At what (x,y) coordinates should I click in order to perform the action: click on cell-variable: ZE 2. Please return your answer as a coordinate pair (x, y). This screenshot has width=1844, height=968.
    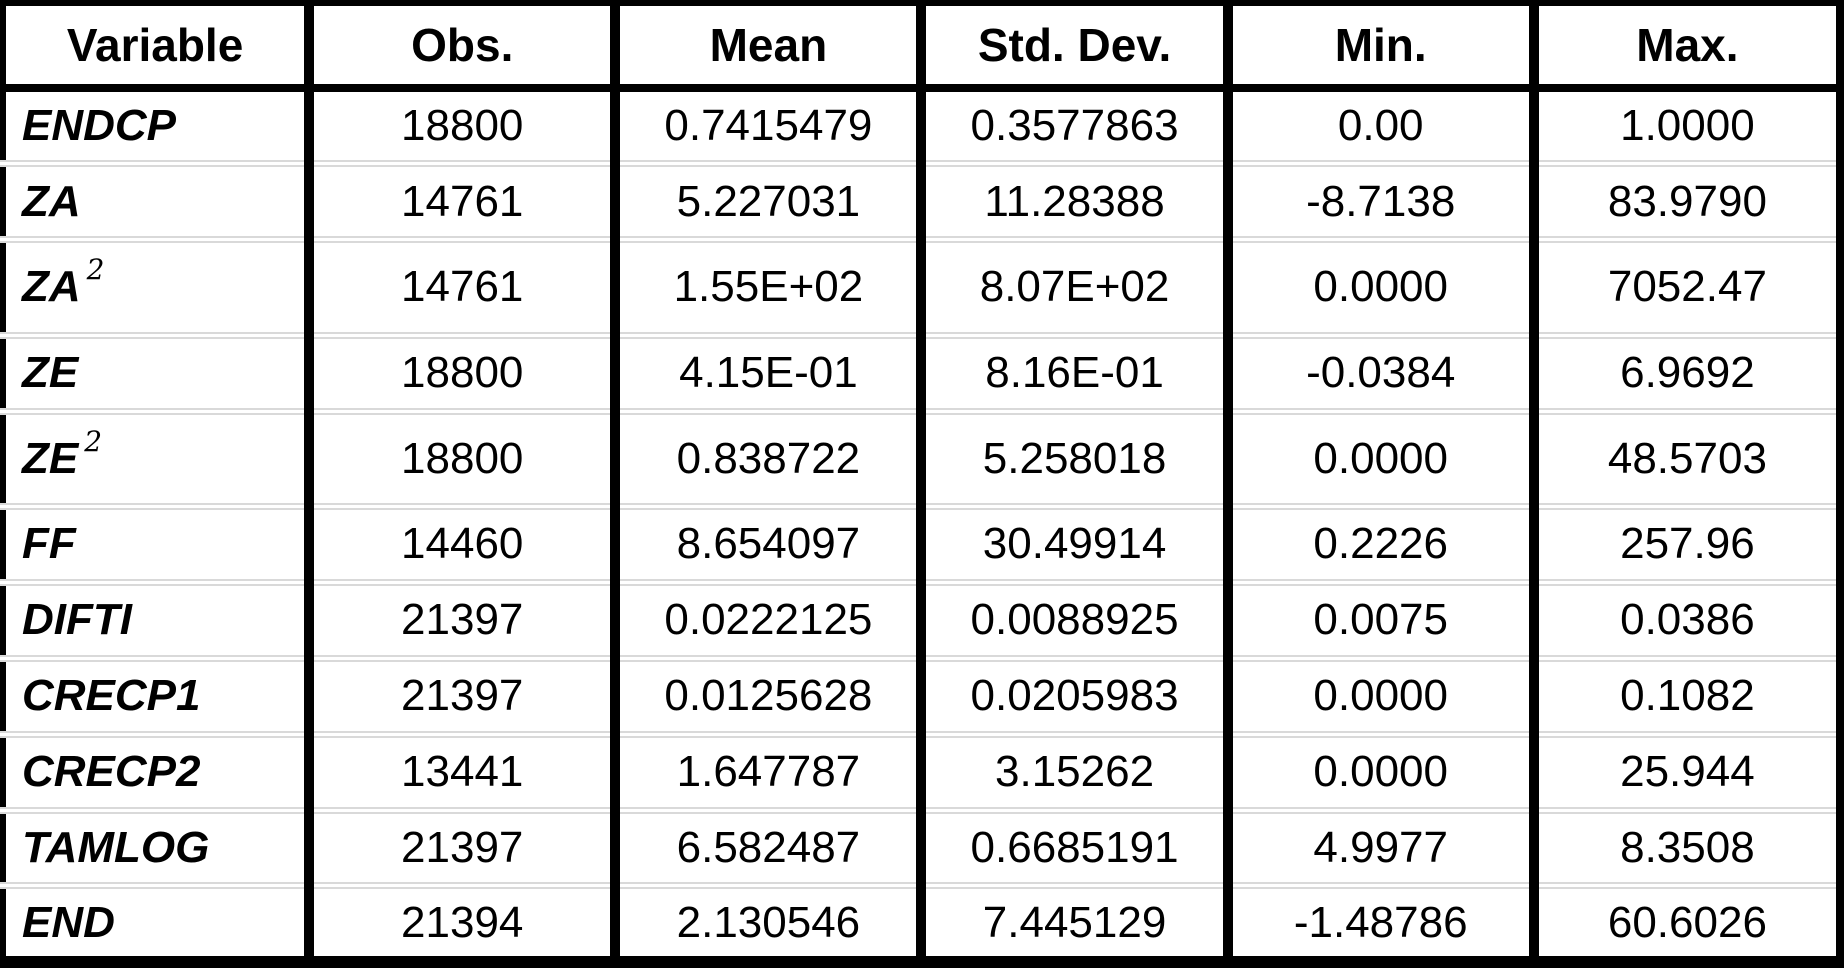
    Looking at the image, I should click on (156, 457).